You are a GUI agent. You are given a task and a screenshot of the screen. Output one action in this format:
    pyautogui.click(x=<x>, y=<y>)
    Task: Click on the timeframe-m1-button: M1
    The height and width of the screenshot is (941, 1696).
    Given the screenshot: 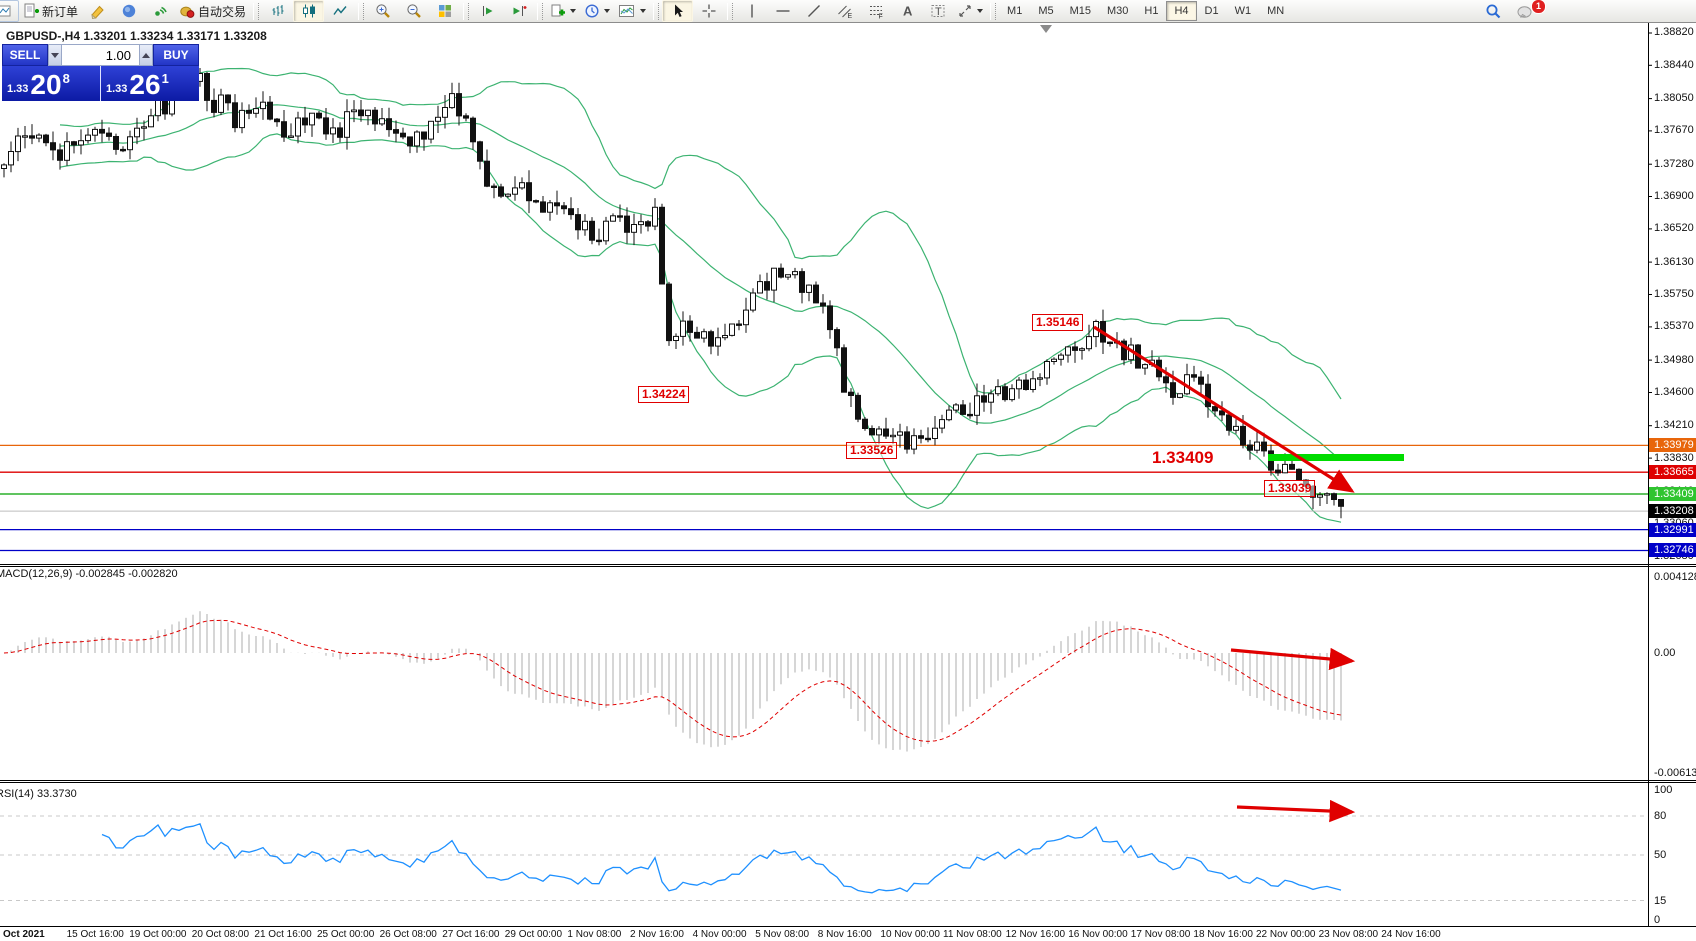 What is the action you would take?
    pyautogui.click(x=1015, y=11)
    